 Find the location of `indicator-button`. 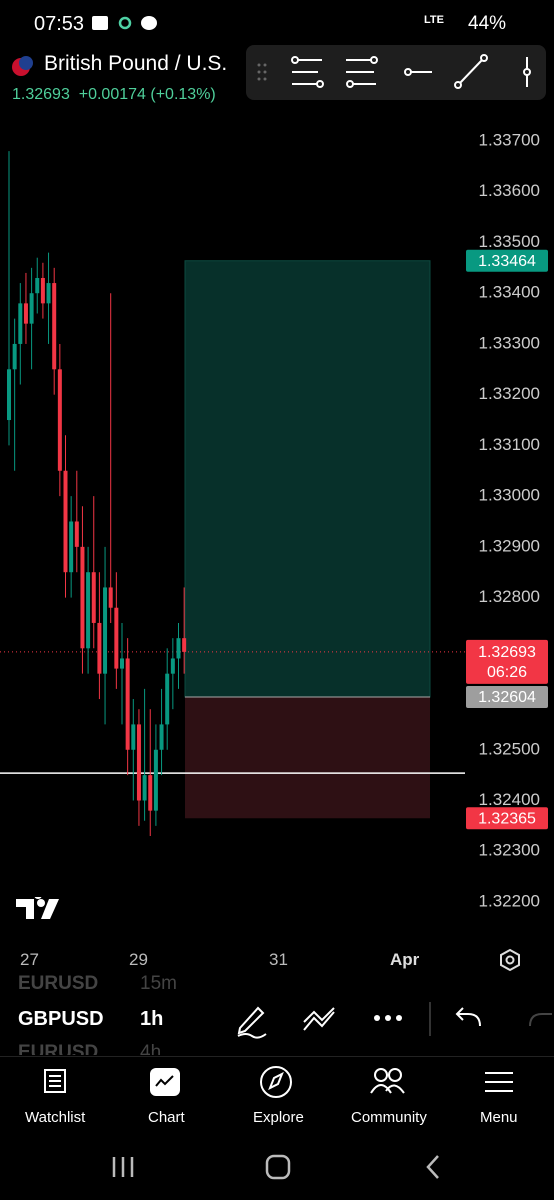

indicator-button is located at coordinates (319, 1019).